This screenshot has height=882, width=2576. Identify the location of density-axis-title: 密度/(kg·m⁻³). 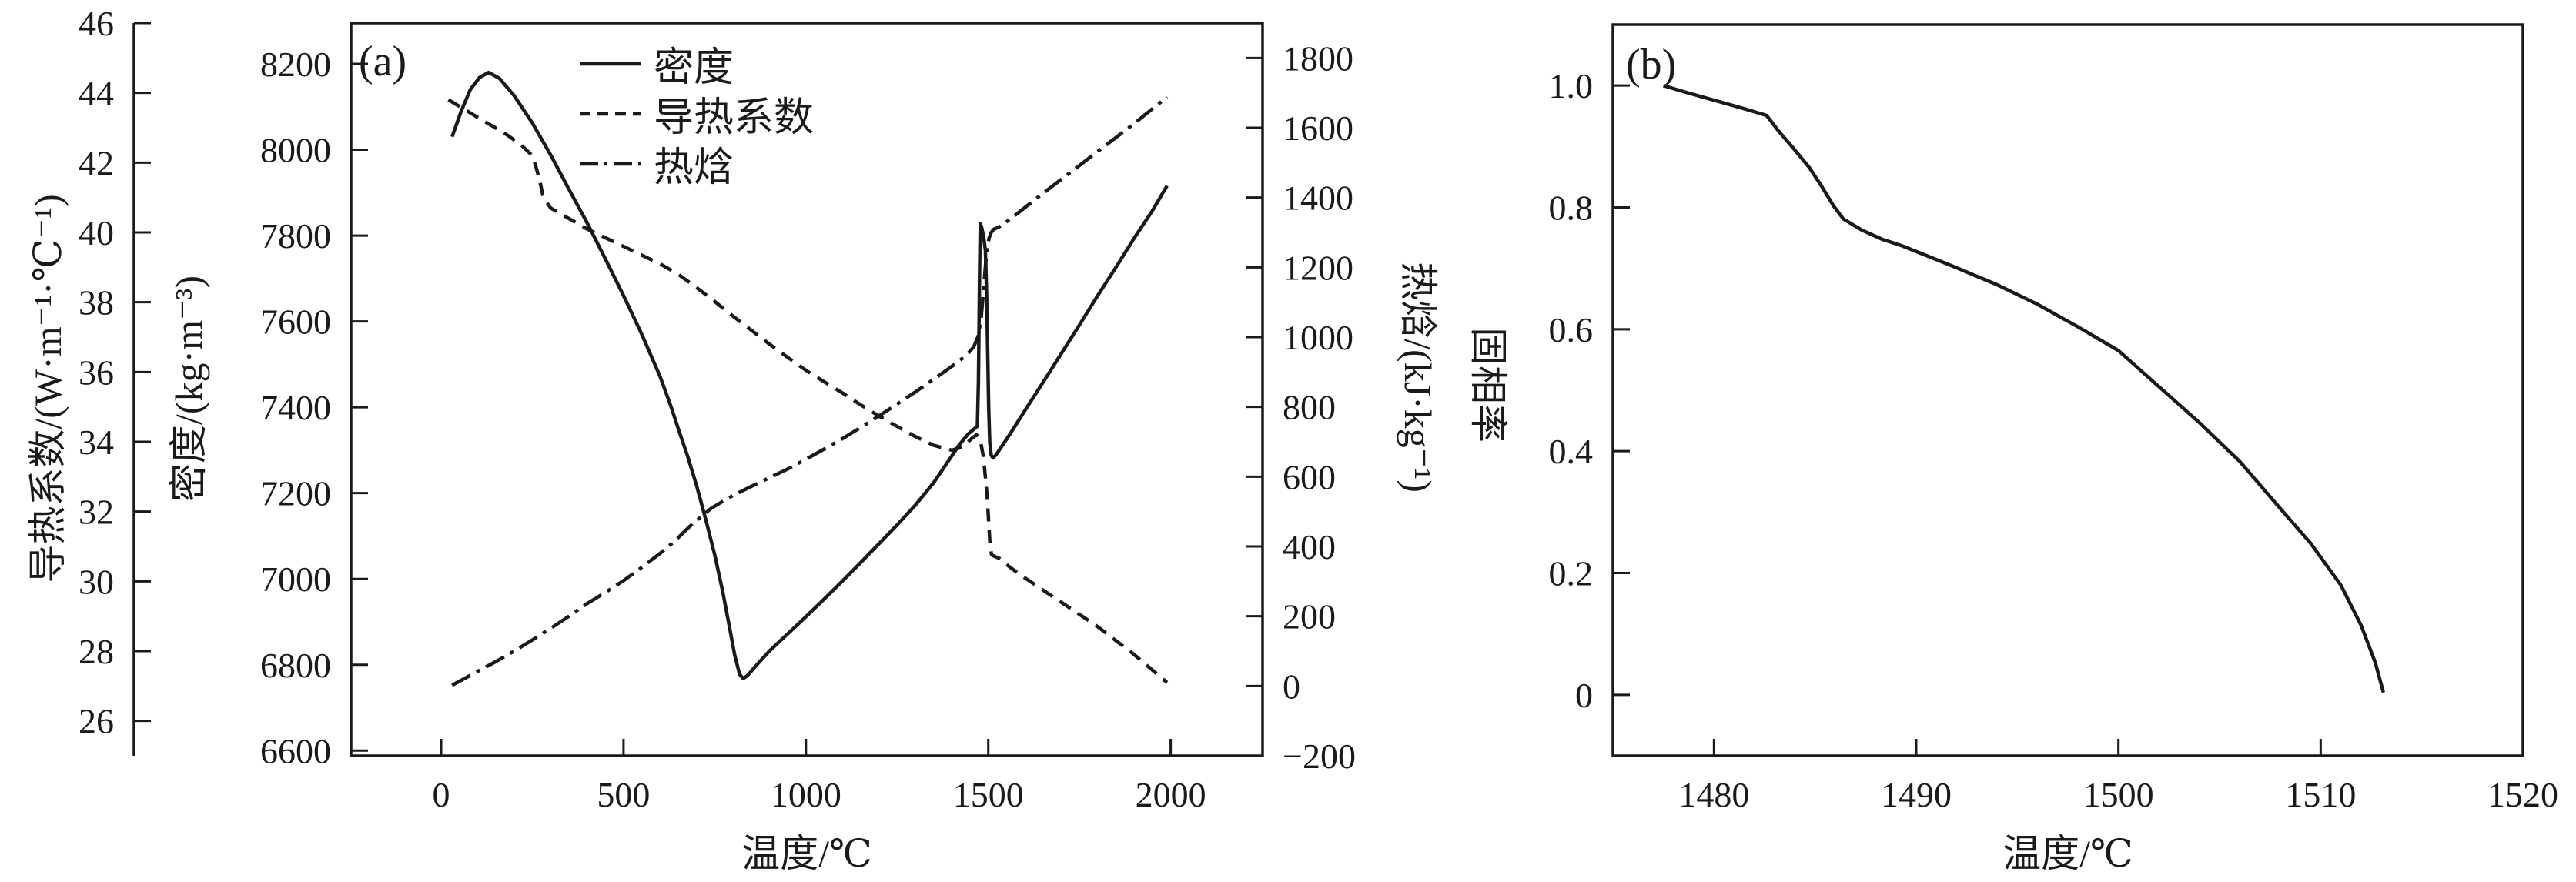
(188, 389).